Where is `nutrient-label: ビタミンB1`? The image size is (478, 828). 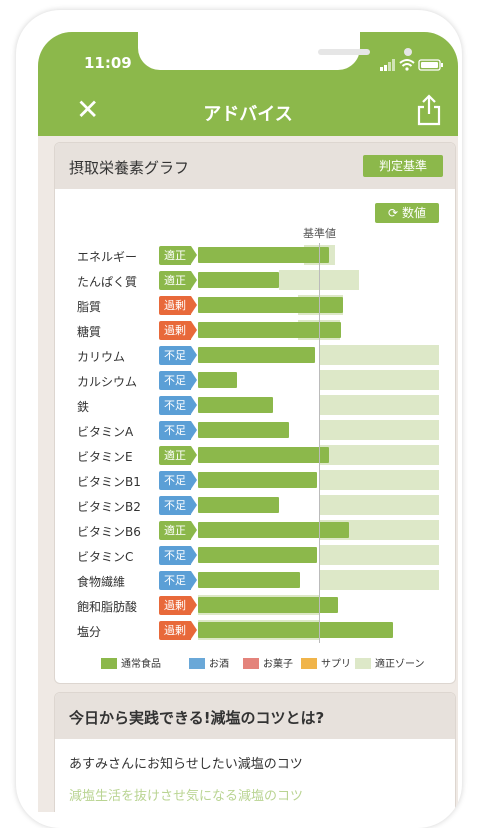 nutrient-label: ビタミンB1 is located at coordinates (109, 482).